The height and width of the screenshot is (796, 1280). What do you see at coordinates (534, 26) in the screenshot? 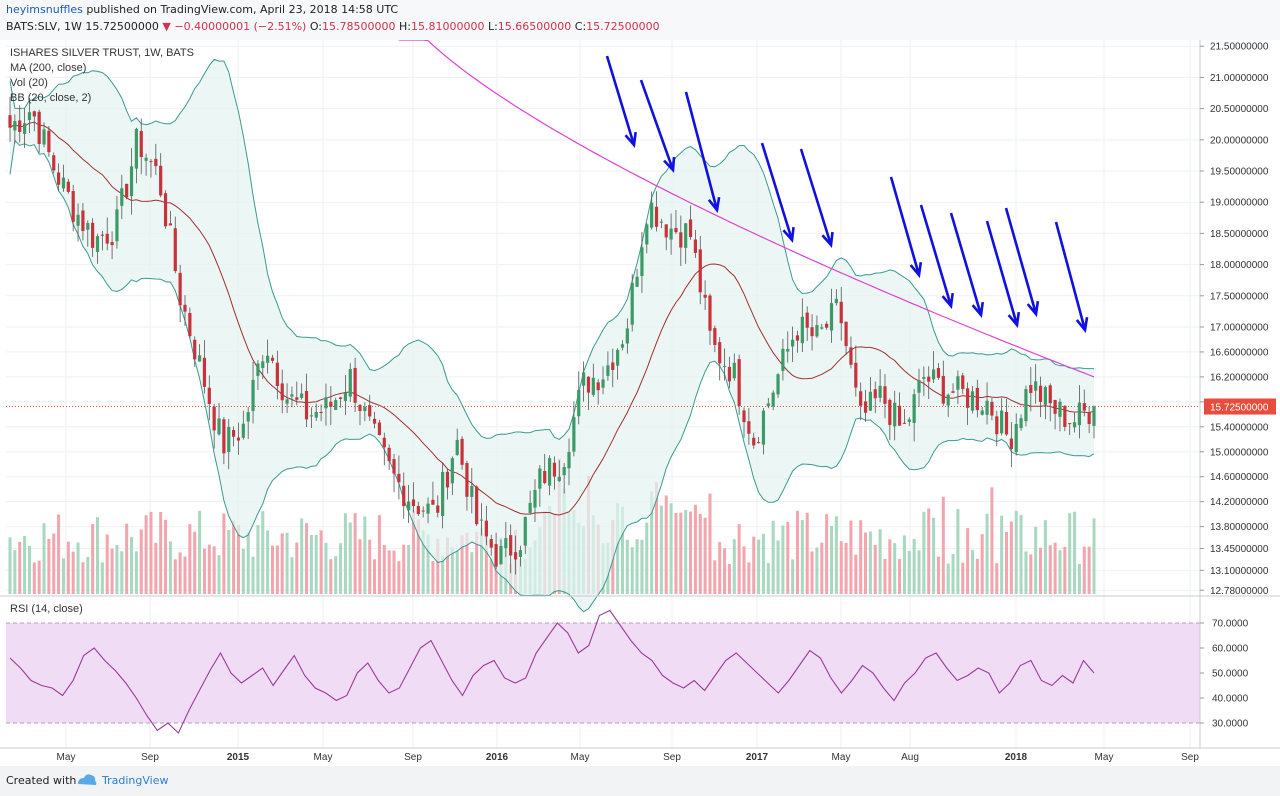
I see `low-value: 15.66500000` at bounding box center [534, 26].